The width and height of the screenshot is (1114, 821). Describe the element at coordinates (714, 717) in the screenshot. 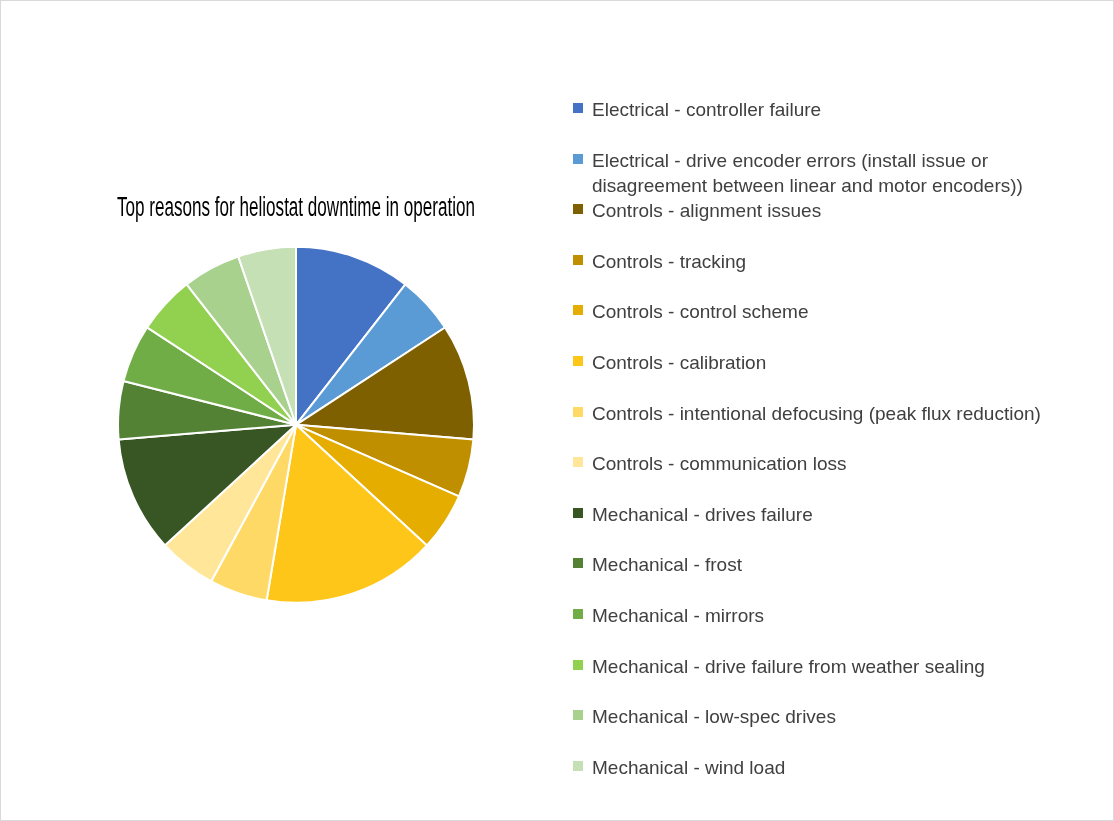

I see `legend-label: Mechanical - low-spec drives` at that location.